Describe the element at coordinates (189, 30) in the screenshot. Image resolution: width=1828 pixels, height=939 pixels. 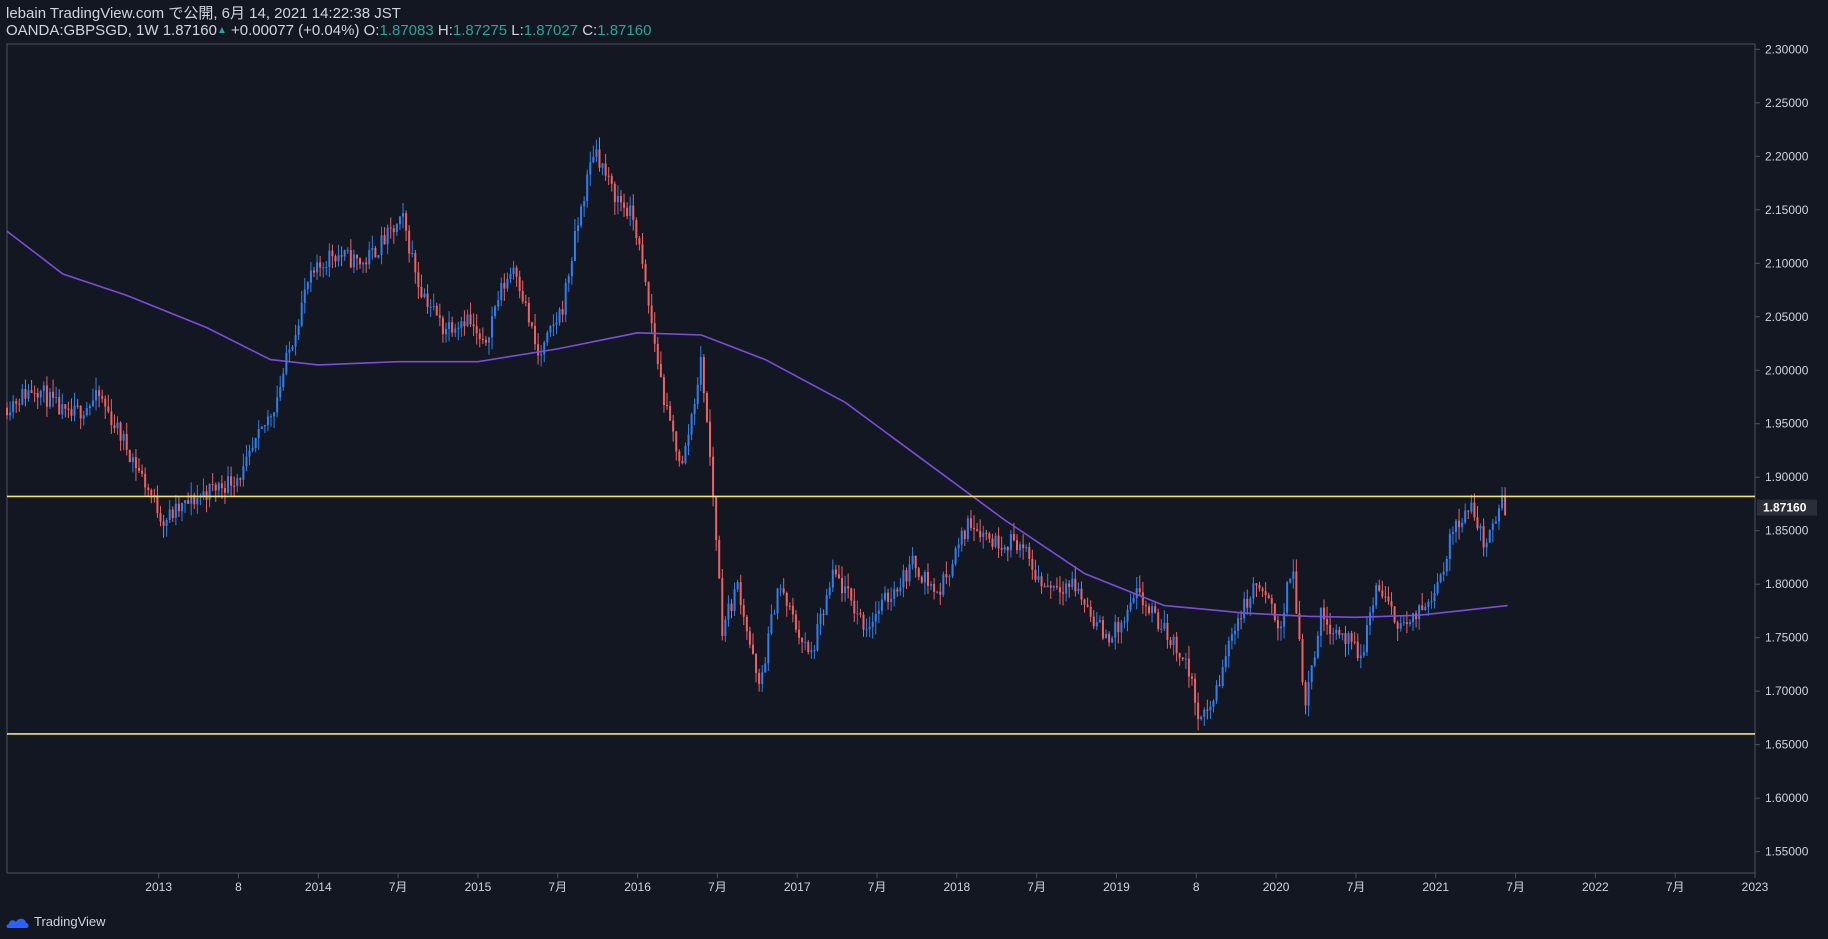
I see `last-price: 1.87160` at that location.